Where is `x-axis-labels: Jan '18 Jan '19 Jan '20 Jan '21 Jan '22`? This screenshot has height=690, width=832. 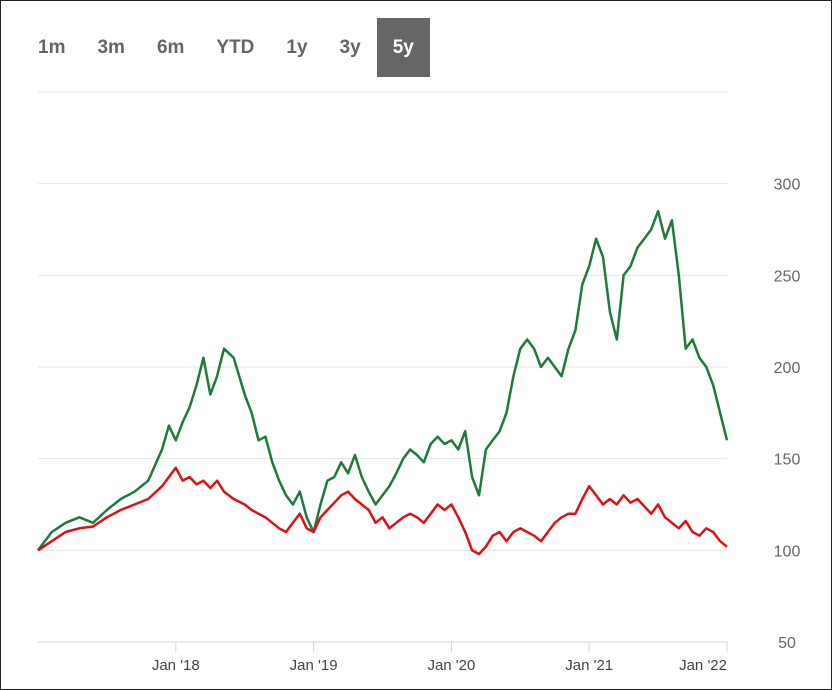
x-axis-labels: Jan '18 Jan '19 Jan '20 Jan '21 Jan '22 is located at coordinates (439, 665).